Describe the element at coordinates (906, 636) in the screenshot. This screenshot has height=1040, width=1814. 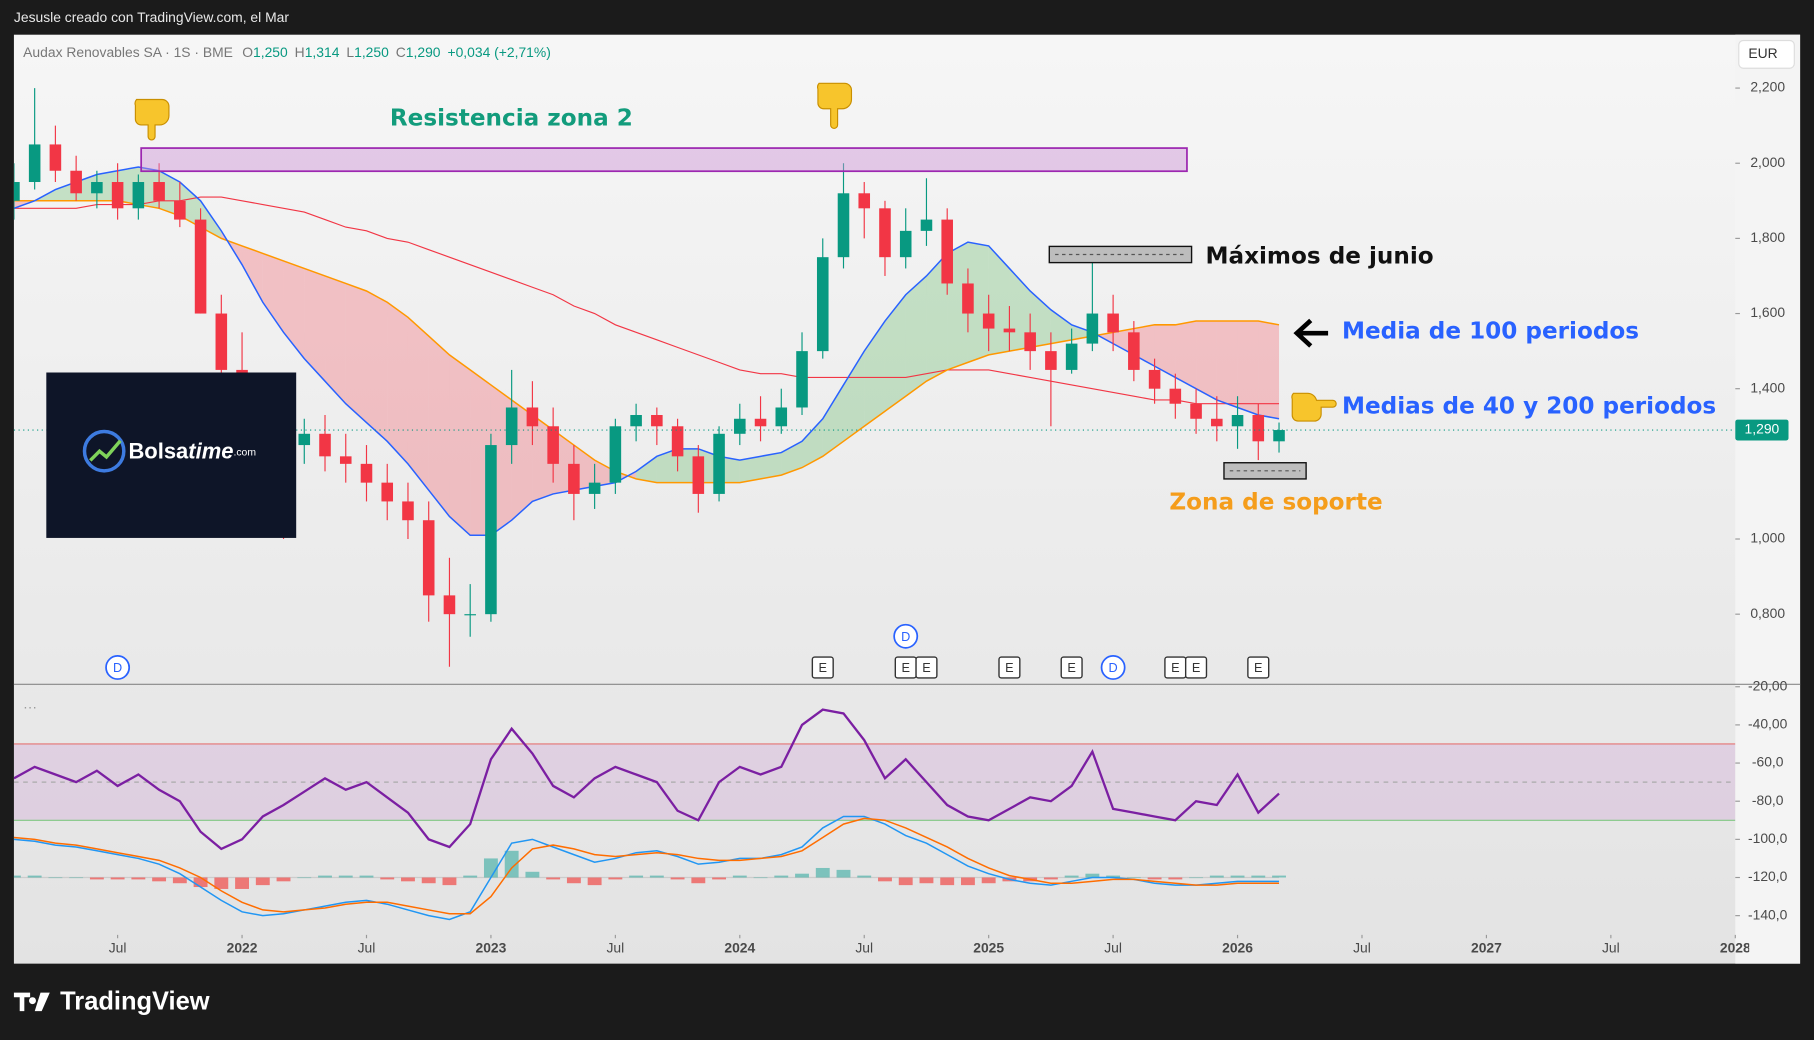
I see `event-marker` at that location.